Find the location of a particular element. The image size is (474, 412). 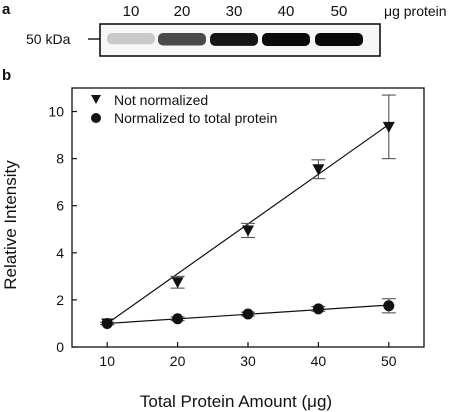

blot-bands is located at coordinates (235, 39).